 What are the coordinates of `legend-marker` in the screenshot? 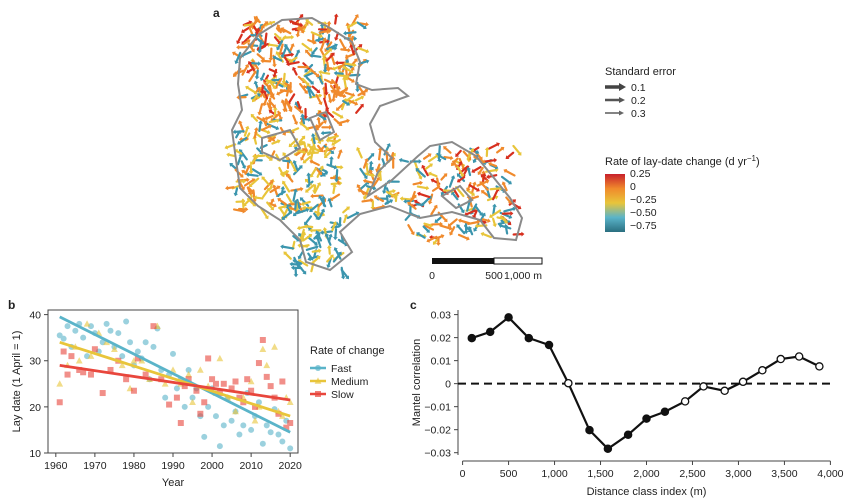 It's located at (318, 368).